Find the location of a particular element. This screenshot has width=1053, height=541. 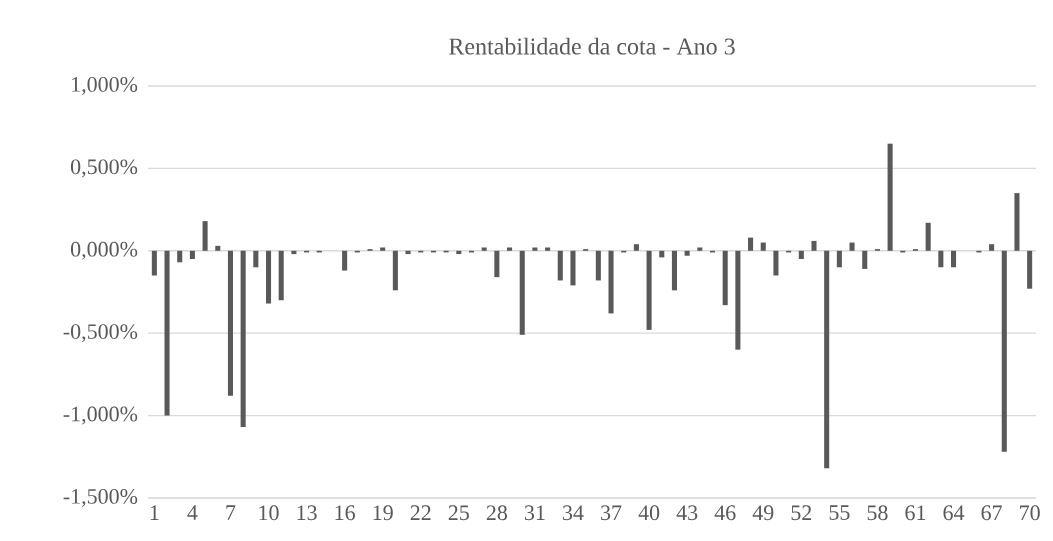

x-tick-label: 7 is located at coordinates (231, 512).